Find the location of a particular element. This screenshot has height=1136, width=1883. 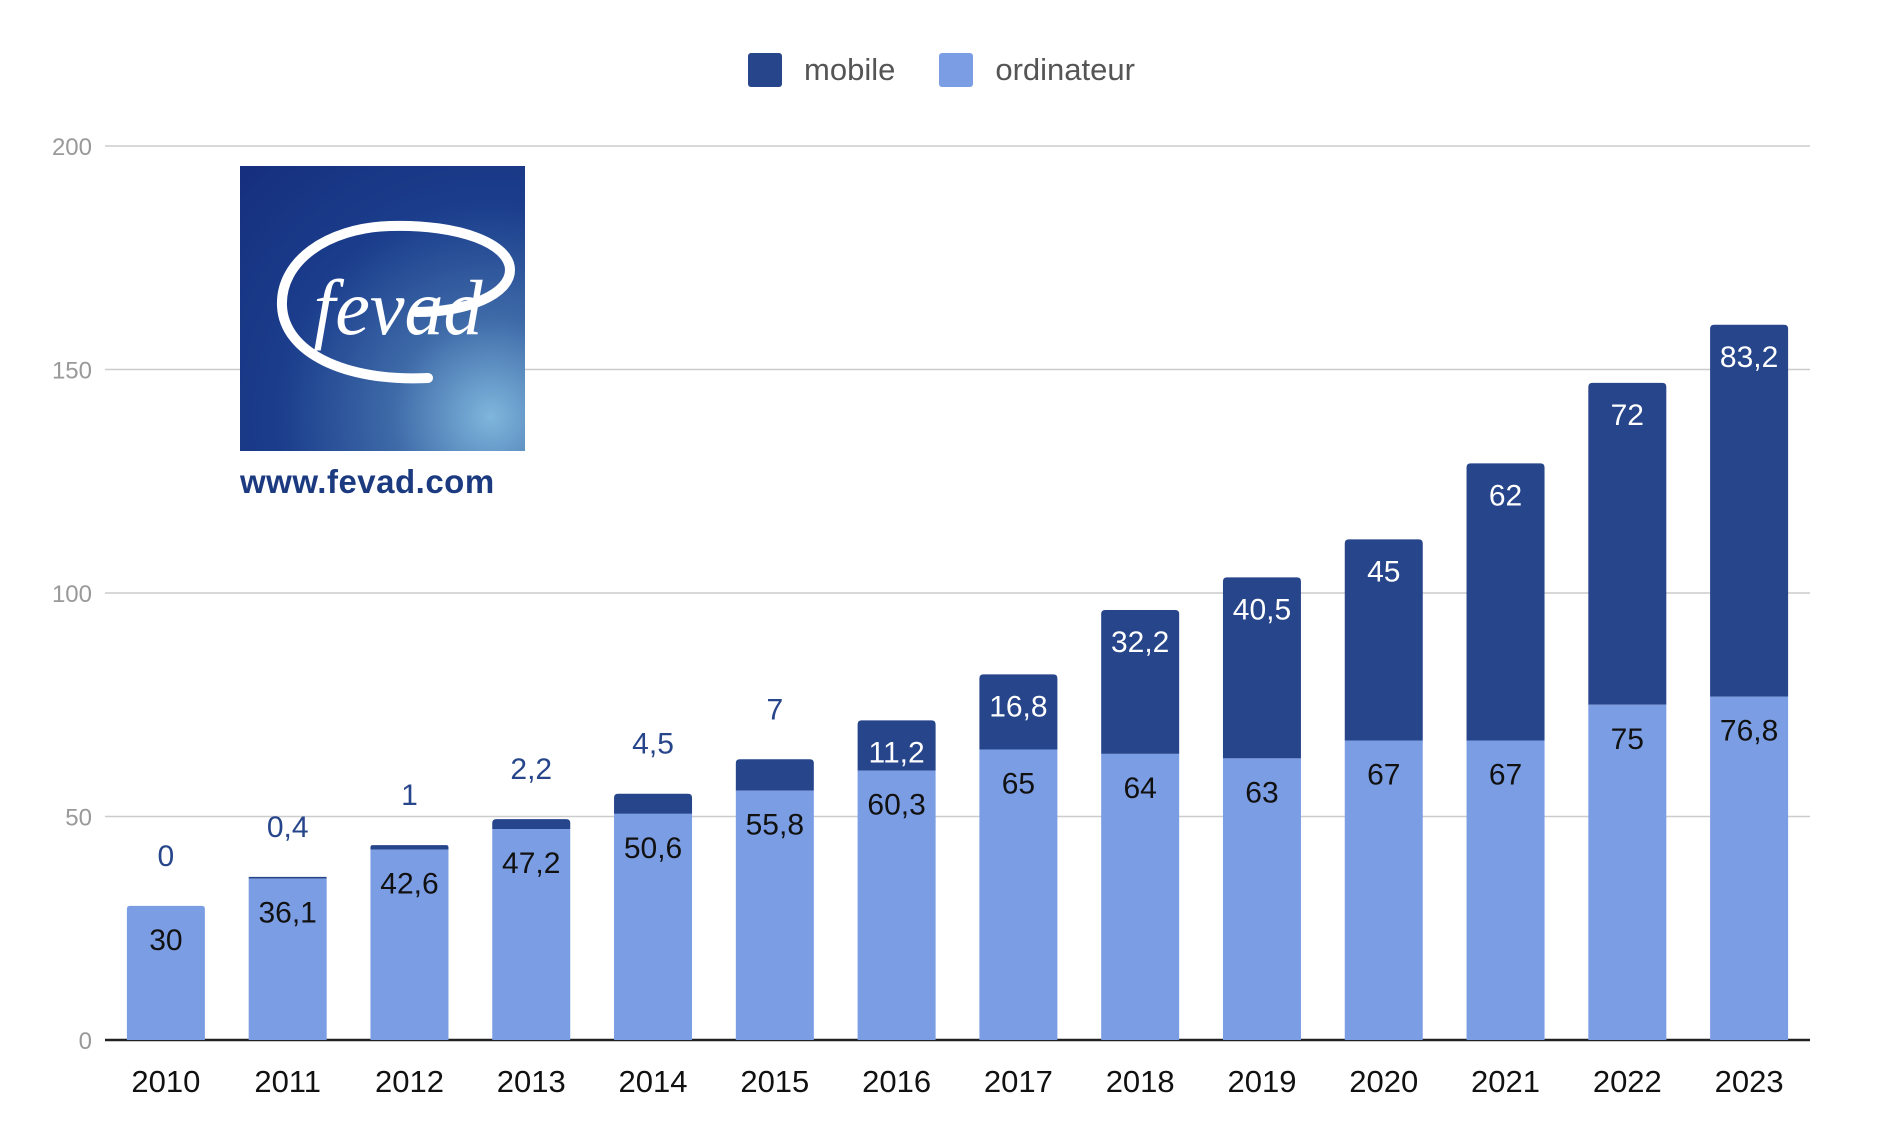

bar-mobile-2019 is located at coordinates (1261, 668).